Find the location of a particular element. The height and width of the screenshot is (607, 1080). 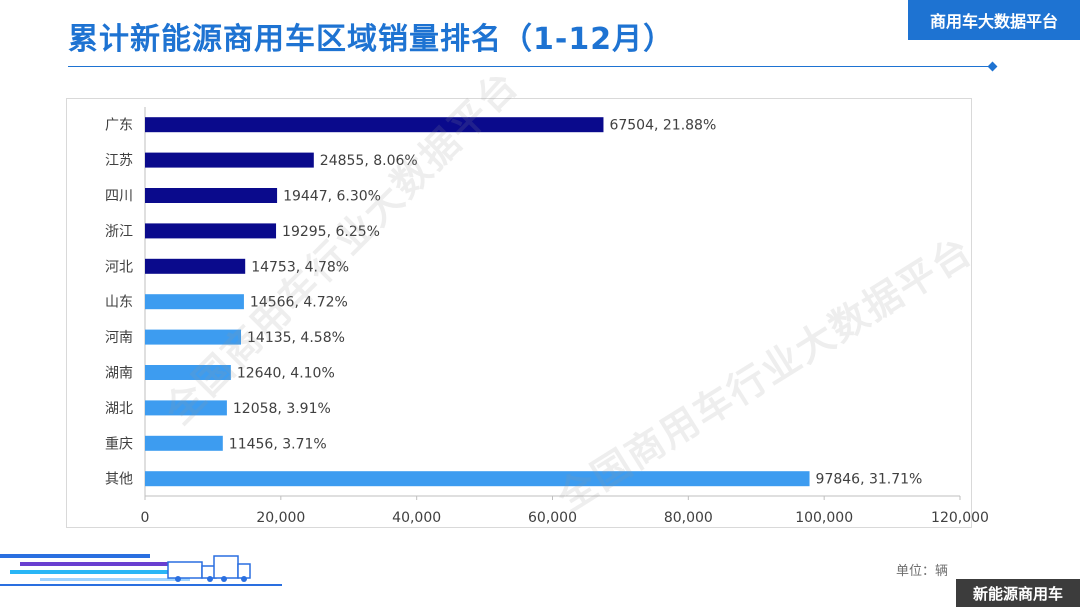

data-label: 11456, 3.71% is located at coordinates (278, 444).